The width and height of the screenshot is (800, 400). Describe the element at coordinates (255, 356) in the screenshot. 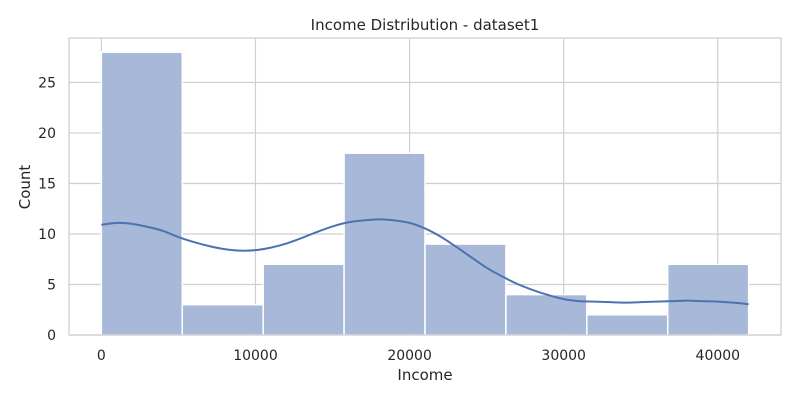

I see `x-tick-label: 10000` at that location.